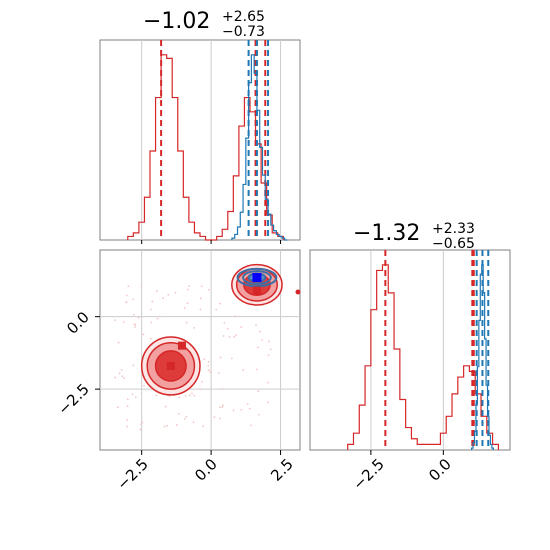  I want to click on blue-contour-level0, so click(257, 277).